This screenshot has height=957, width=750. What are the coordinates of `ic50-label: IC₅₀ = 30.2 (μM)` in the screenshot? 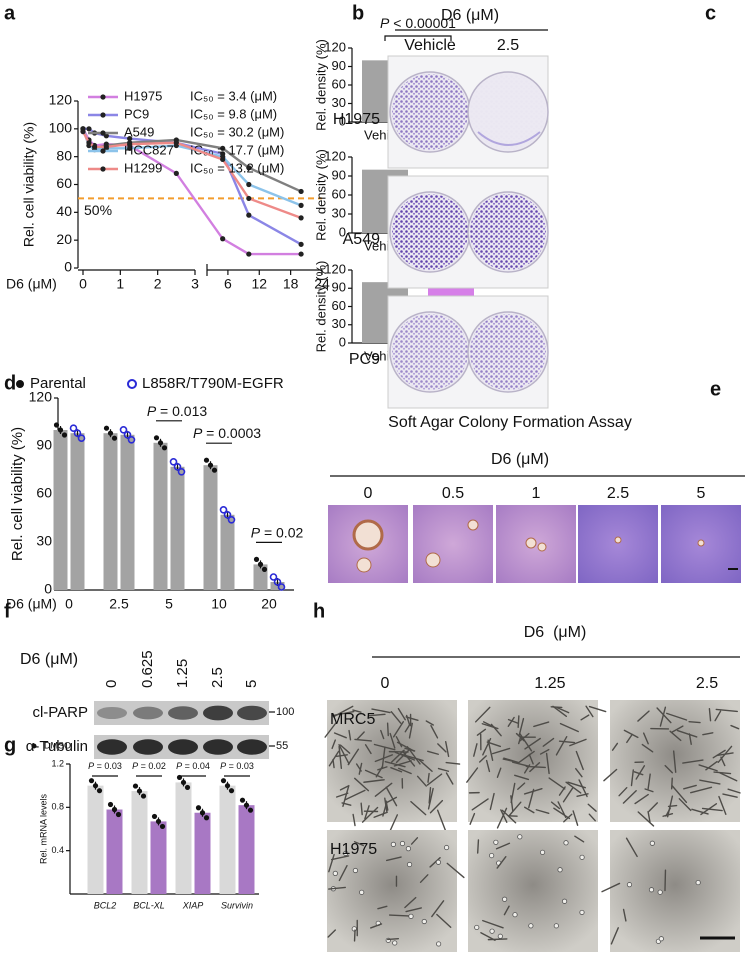 It's located at (237, 131).